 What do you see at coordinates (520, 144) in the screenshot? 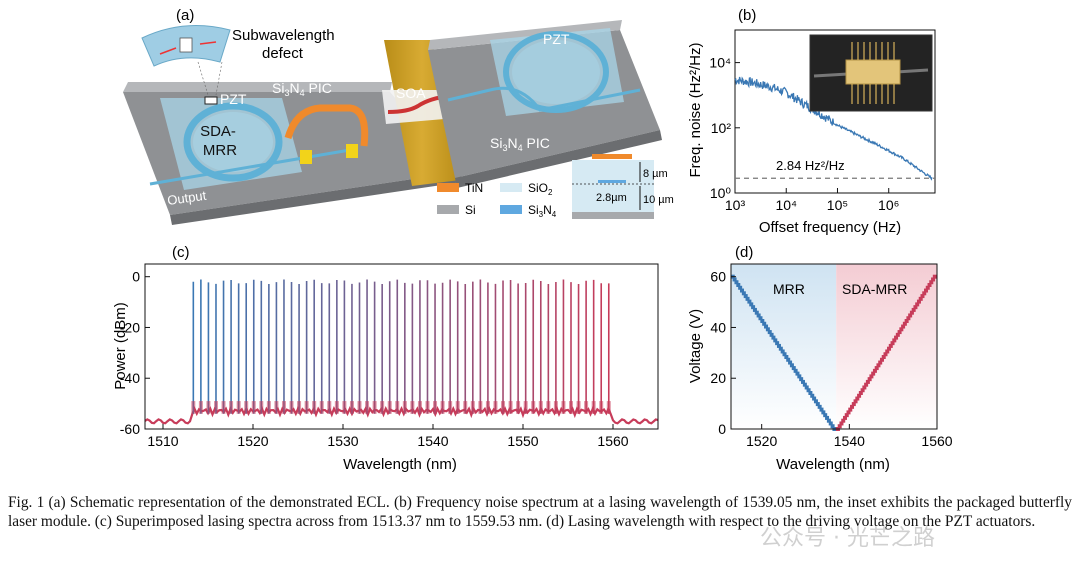
I see `pic-right-label: Si3N4 PIC` at bounding box center [520, 144].